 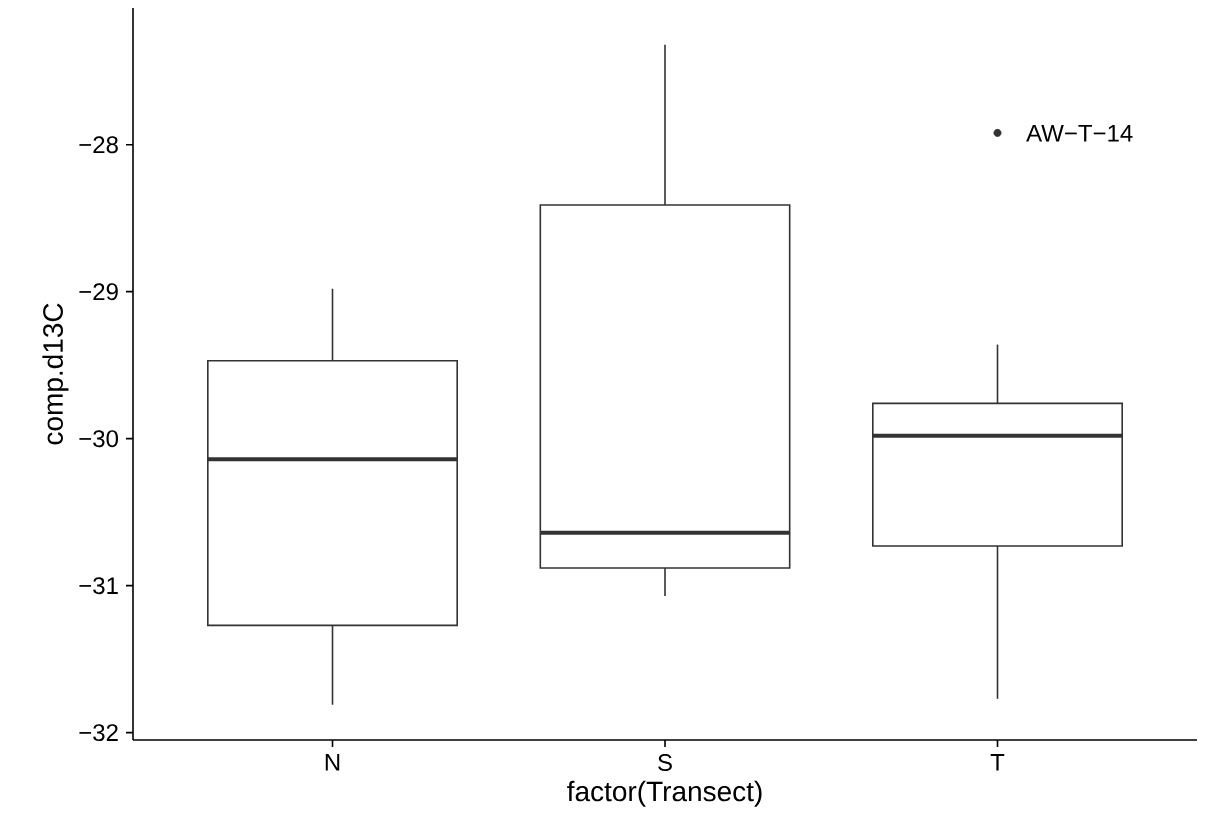 I want to click on annotation: AW−T−14, so click(x=1079, y=133).